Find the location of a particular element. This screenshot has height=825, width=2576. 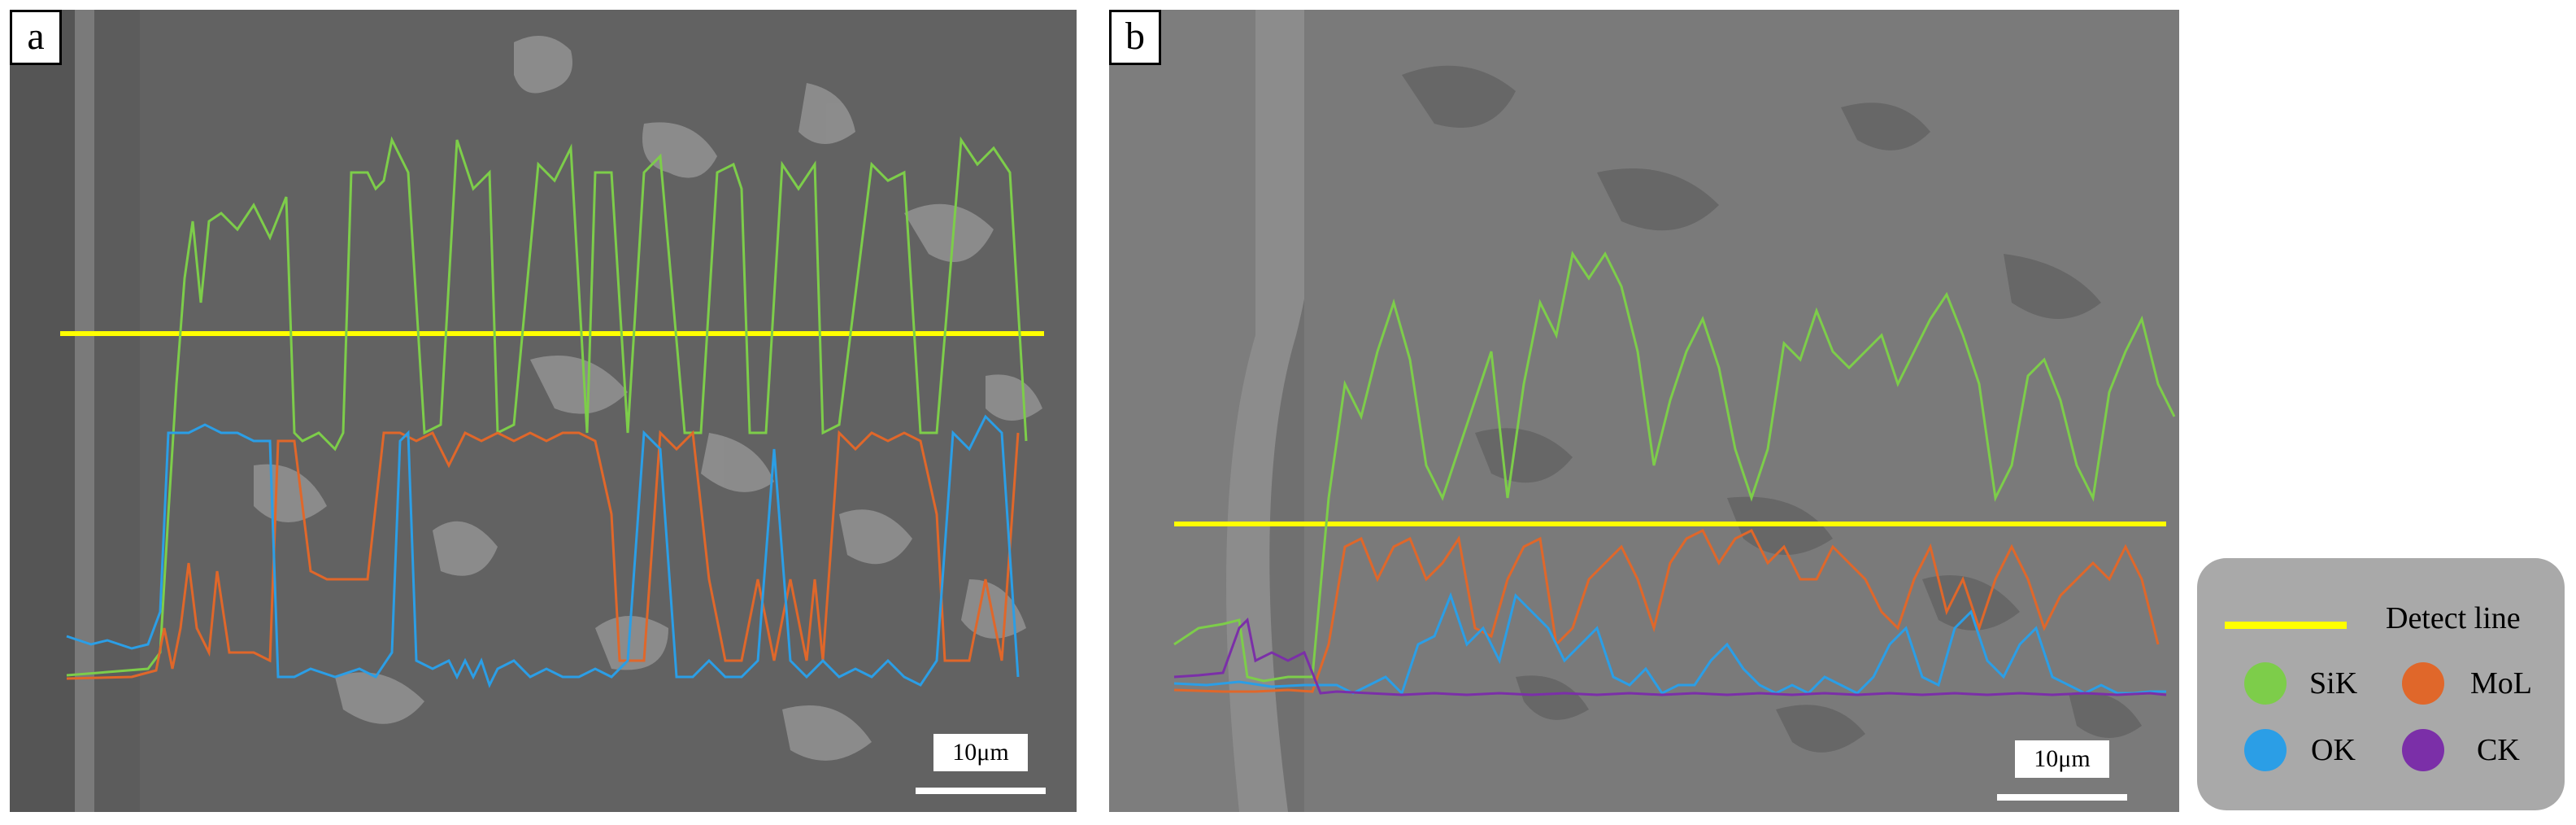

panel-label-a: a is located at coordinates (36, 37).